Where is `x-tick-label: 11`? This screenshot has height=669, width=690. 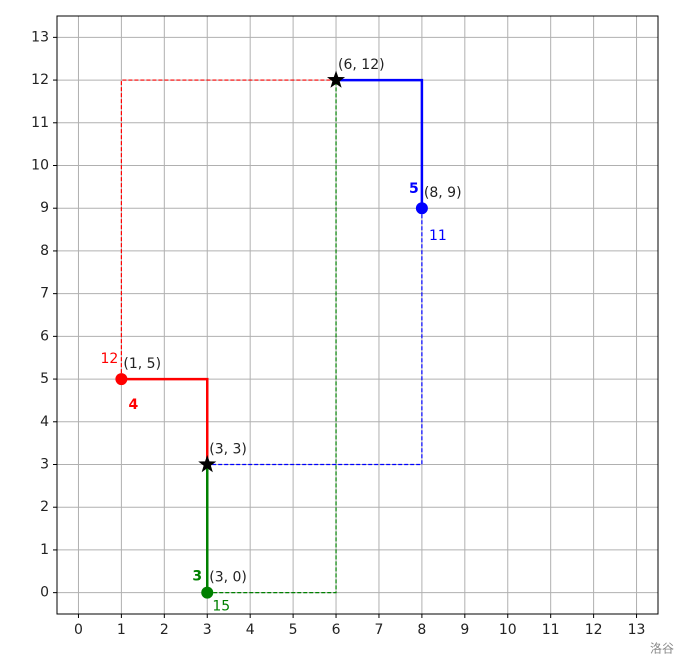 x-tick-label: 11 is located at coordinates (551, 630).